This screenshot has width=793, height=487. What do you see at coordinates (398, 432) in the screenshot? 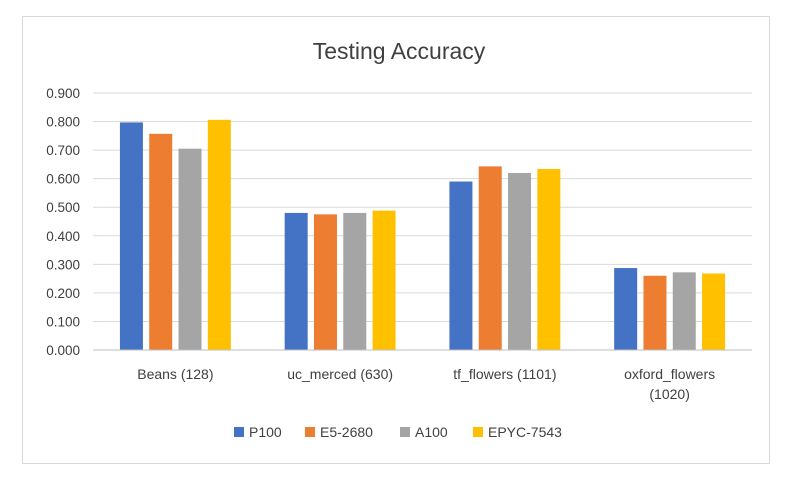
I see `legend: P100 E5-2680 A100 EPYC-7543` at bounding box center [398, 432].